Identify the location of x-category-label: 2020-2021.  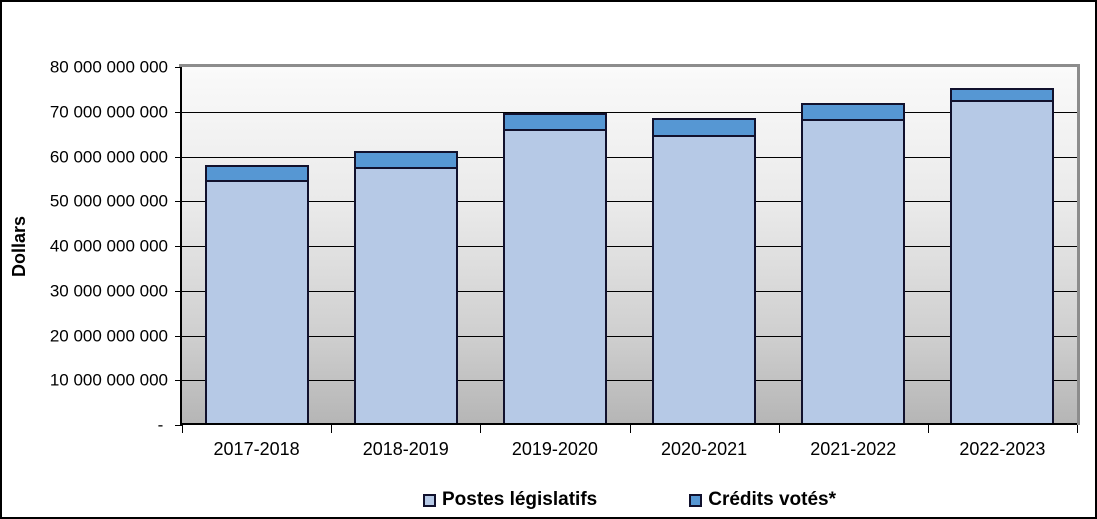
(704, 449).